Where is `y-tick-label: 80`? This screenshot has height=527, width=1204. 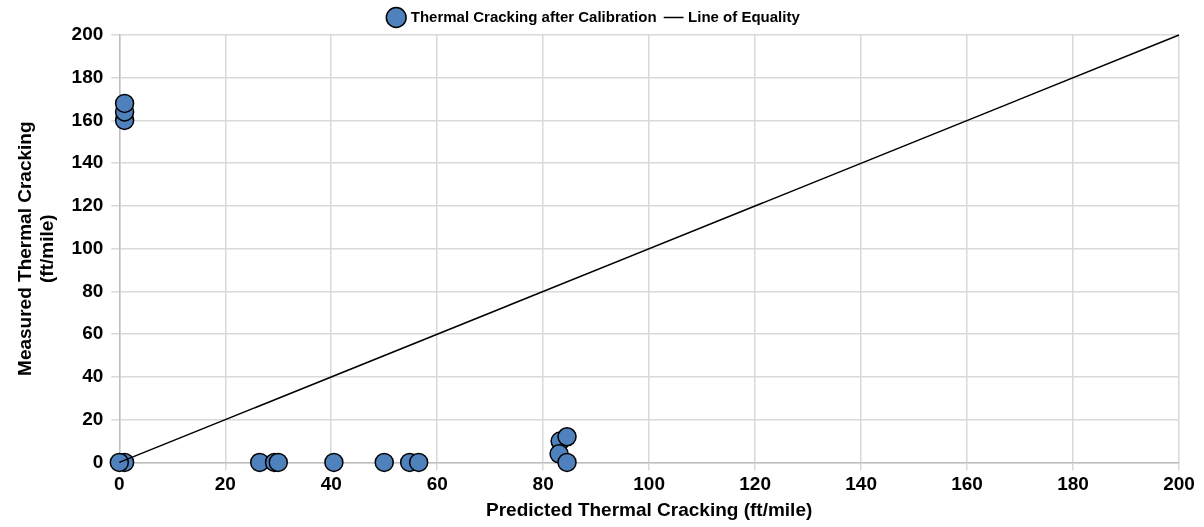
y-tick-label: 80 is located at coordinates (93, 290).